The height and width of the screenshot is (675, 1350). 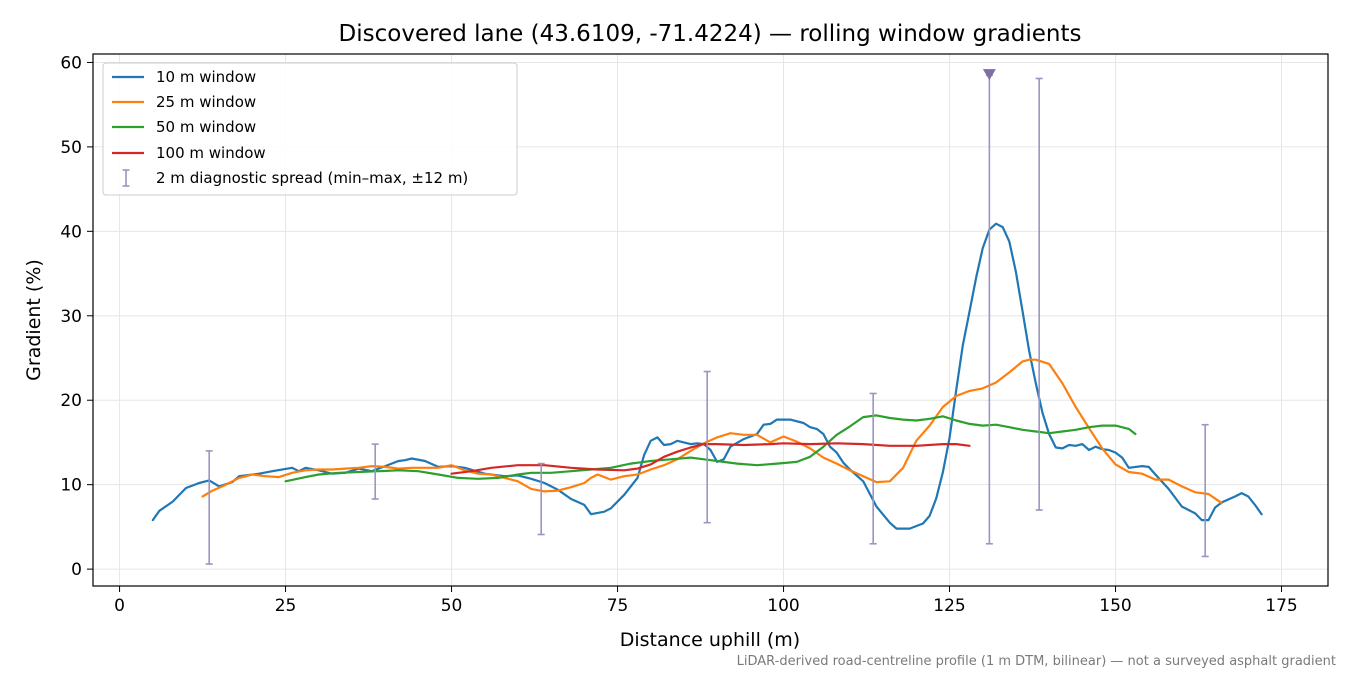 I want to click on clipped-max-marker, so click(x=989, y=75).